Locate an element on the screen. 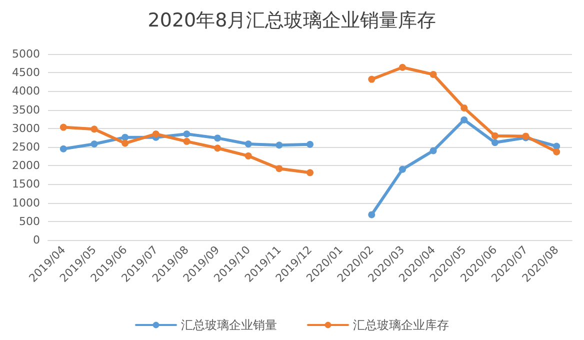  legend-label: 汇总玻璃企业销量 is located at coordinates (229, 325).